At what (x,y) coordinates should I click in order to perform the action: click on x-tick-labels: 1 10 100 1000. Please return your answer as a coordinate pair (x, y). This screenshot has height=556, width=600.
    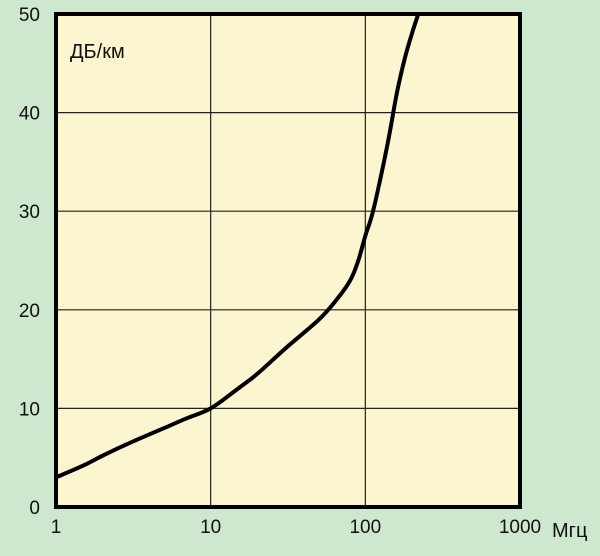
    Looking at the image, I should click on (296, 527).